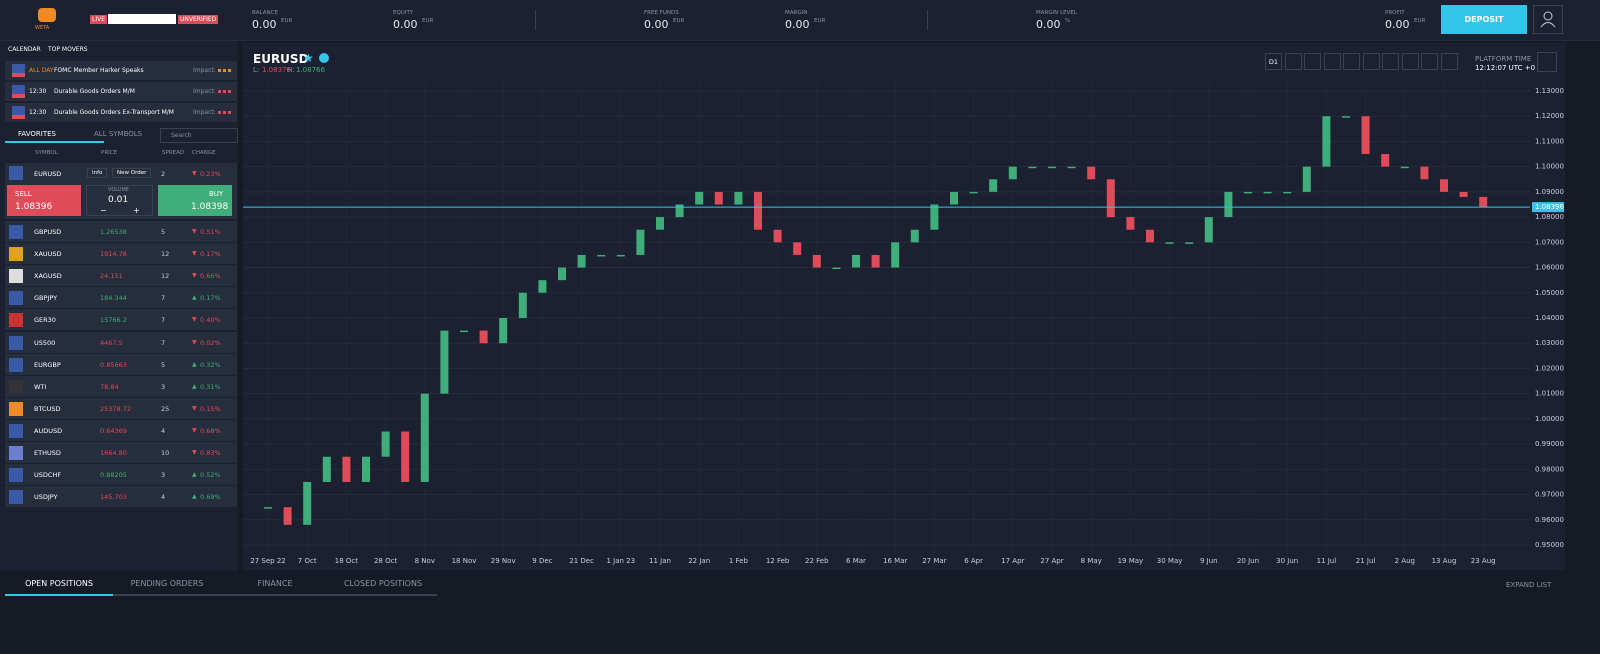  What do you see at coordinates (661, 13) in the screenshot?
I see `stat-label: FREE FUNDS` at bounding box center [661, 13].